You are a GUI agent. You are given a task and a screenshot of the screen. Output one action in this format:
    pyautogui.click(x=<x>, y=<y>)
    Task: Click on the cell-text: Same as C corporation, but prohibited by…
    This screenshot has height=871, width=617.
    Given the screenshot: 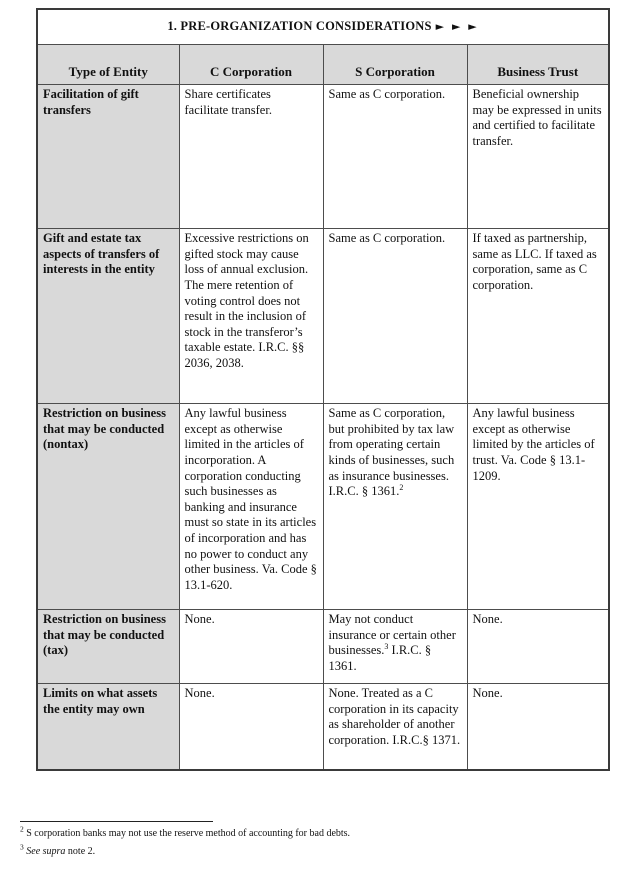 What is the action you would take?
    pyautogui.click(x=391, y=452)
    